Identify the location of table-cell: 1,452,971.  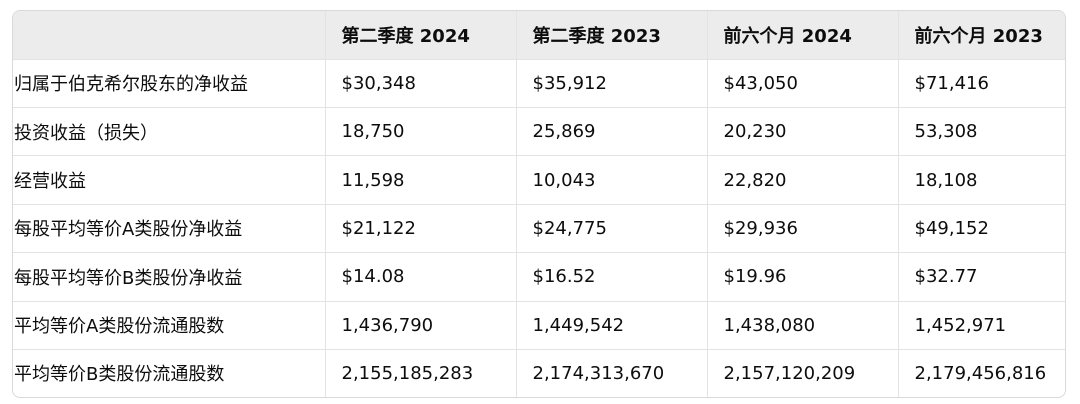
(981, 325).